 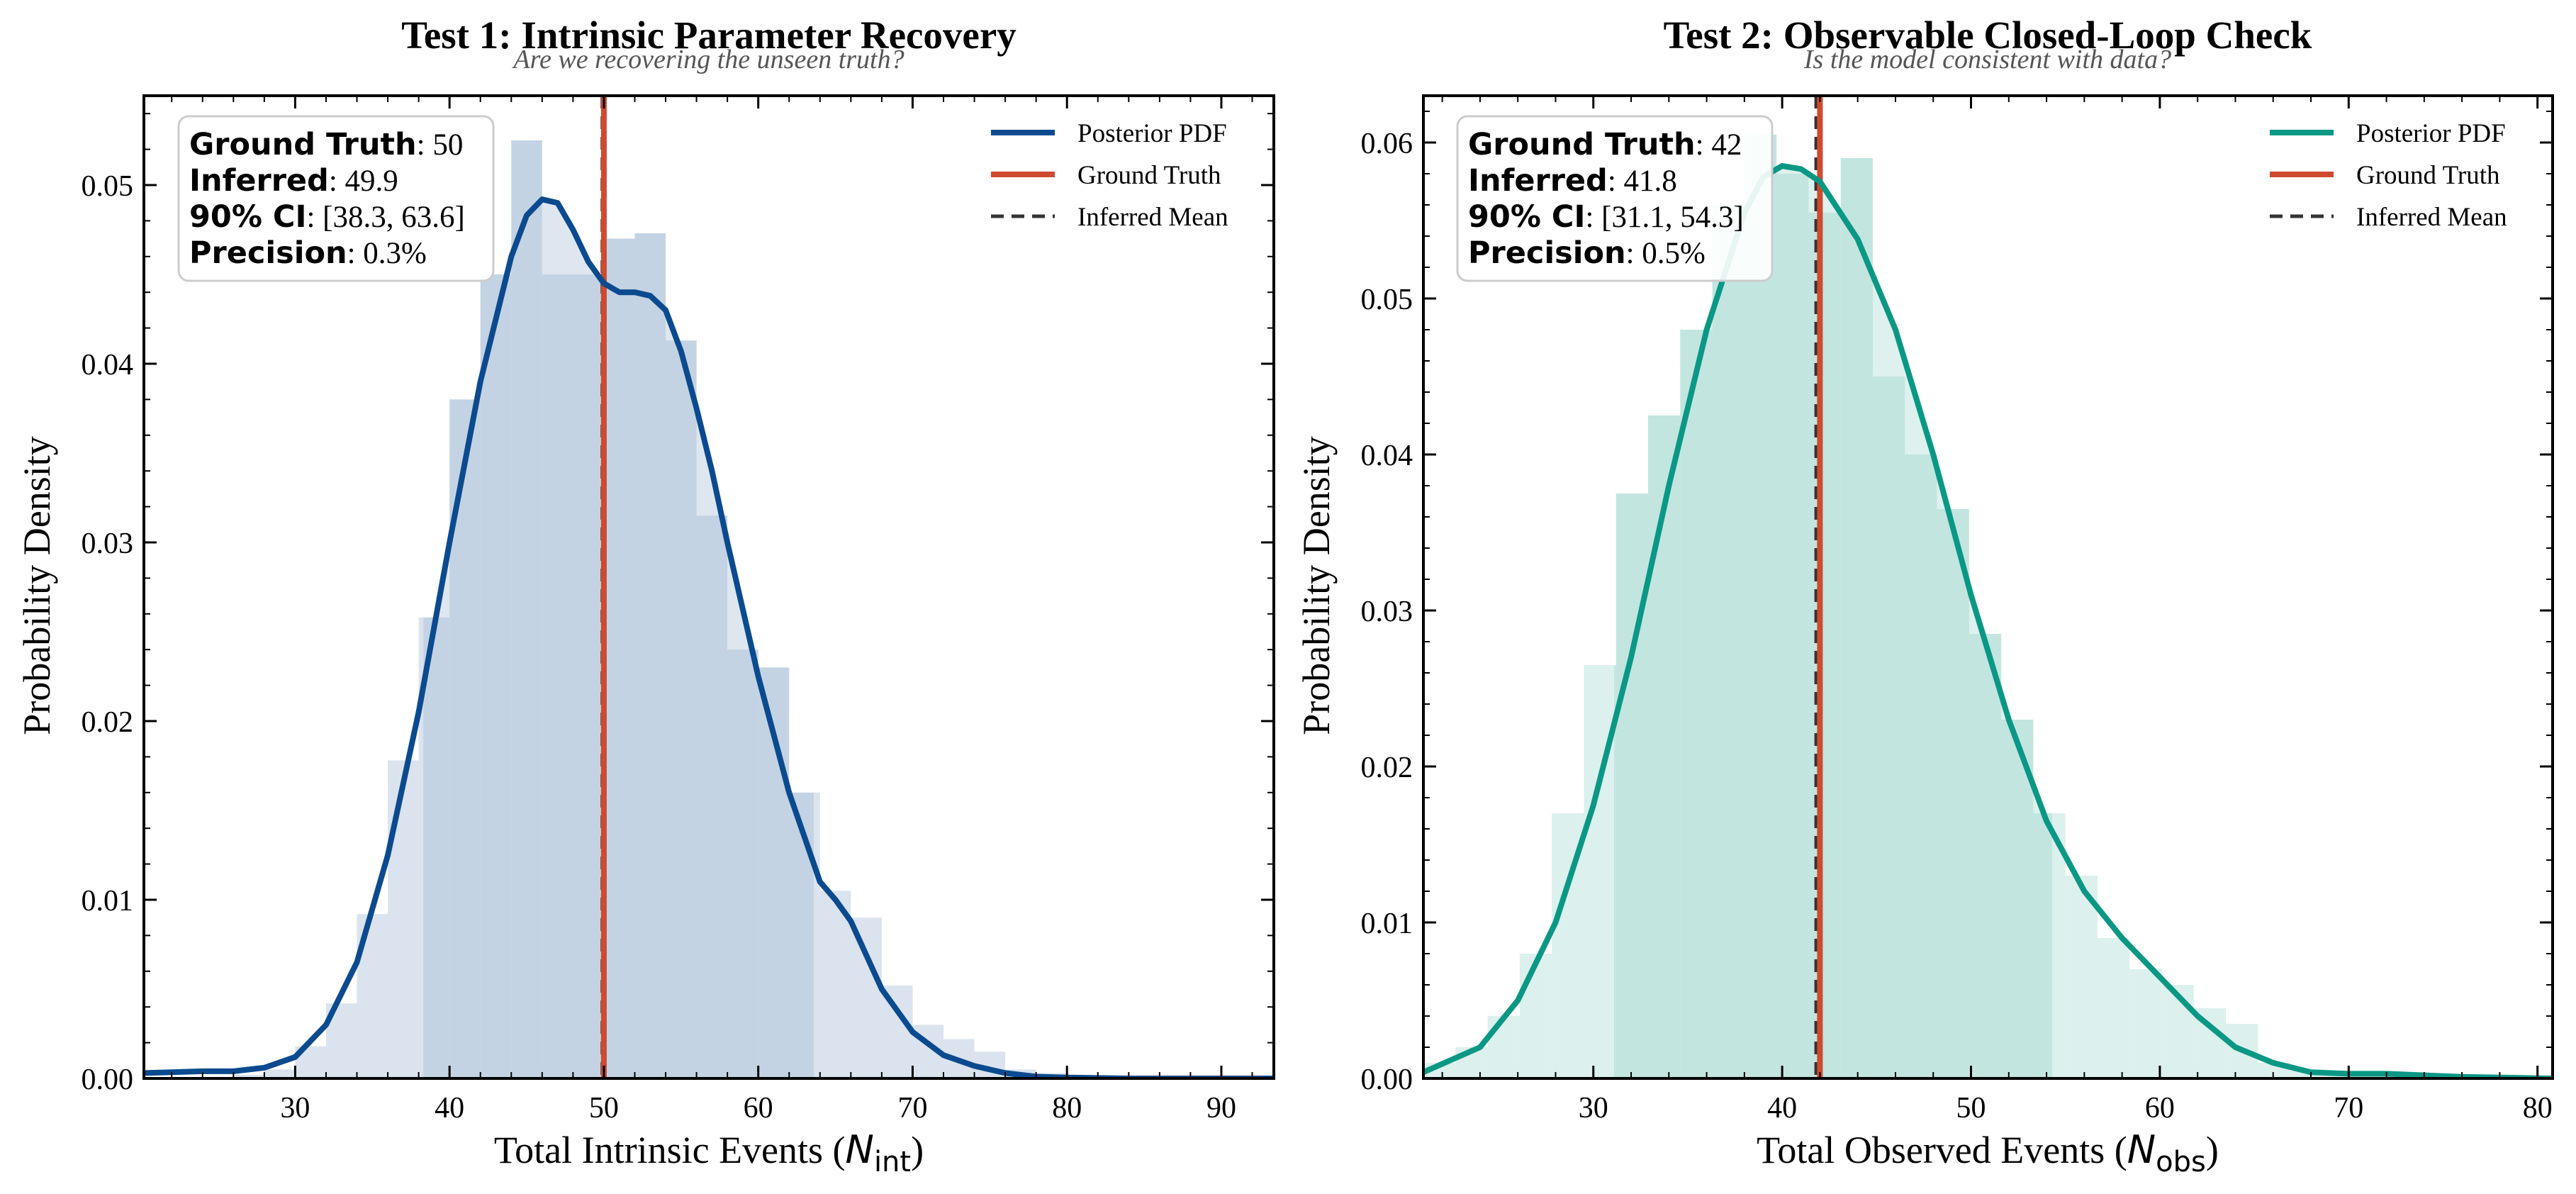 What do you see at coordinates (1587, 253) in the screenshot?
I see `infobox-precision: Precision: 0.5%` at bounding box center [1587, 253].